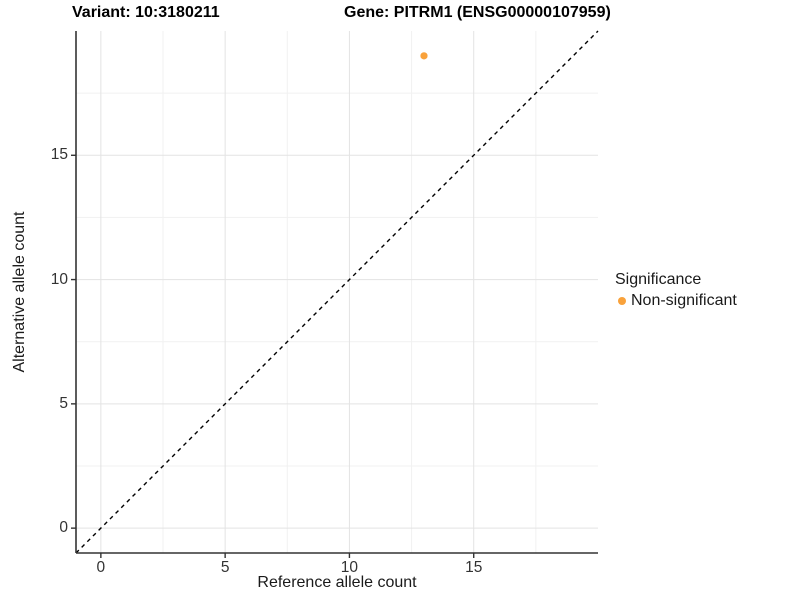 The image size is (800, 600). Describe the element at coordinates (424, 56) in the screenshot. I see `data-point` at that location.